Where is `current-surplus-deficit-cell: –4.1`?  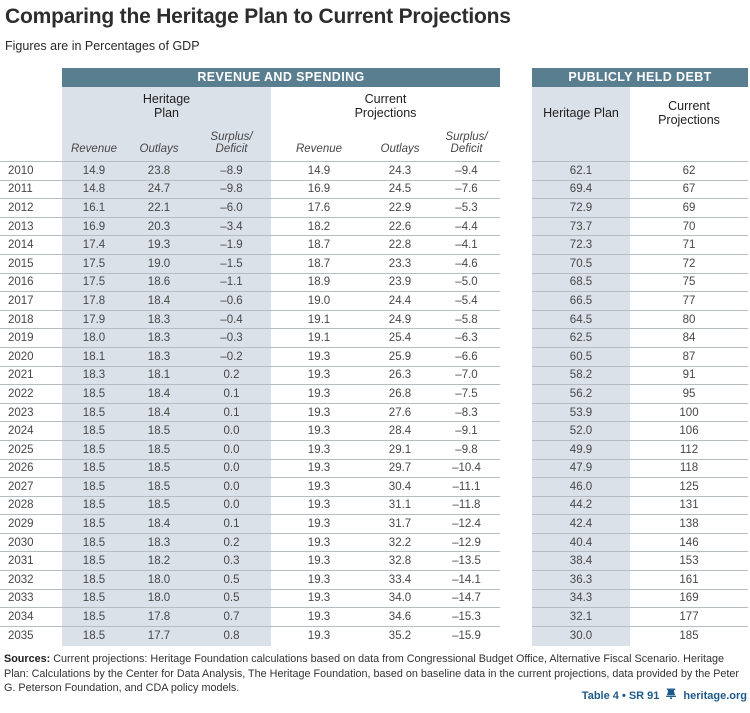 current-surplus-deficit-cell: –4.1 is located at coordinates (466, 245).